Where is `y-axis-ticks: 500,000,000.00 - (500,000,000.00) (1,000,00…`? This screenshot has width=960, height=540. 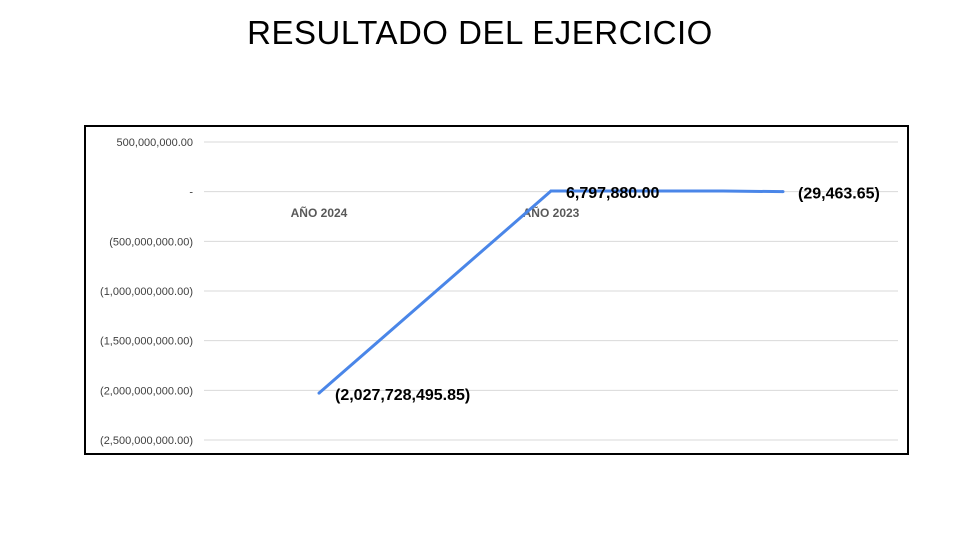 y-axis-ticks: 500,000,000.00 - (500,000,000.00) (1,000,00… is located at coordinates (146, 292).